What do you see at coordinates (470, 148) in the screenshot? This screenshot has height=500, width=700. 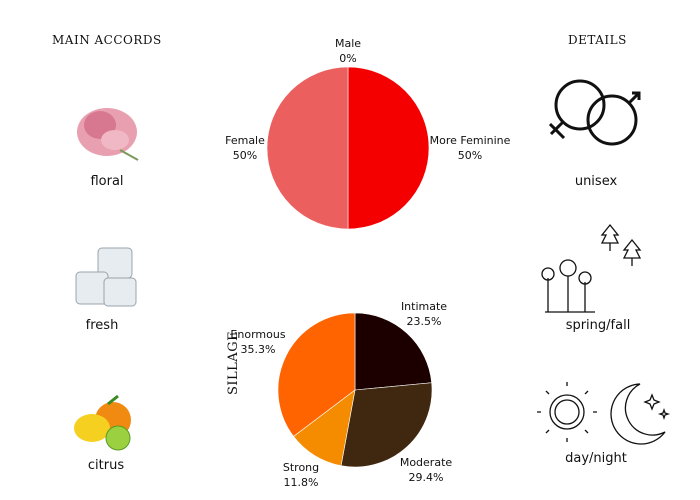 I see `label-more-feminine: More Feminine 50%` at bounding box center [470, 148].